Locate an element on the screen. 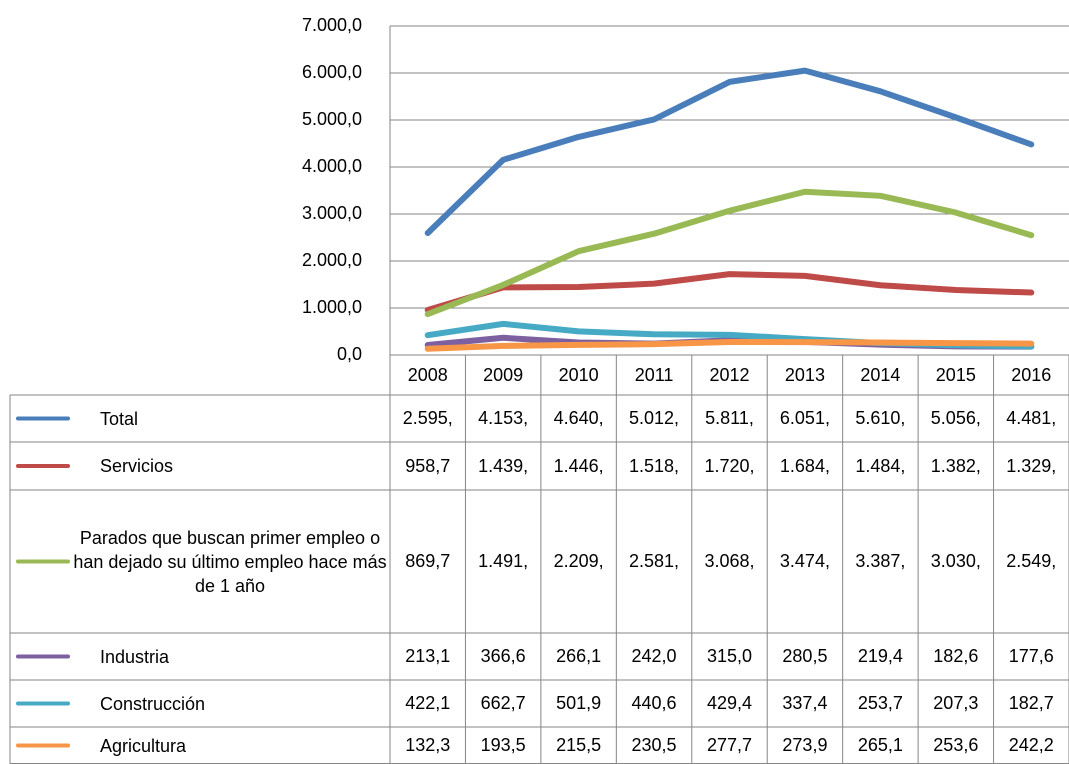  data-label: 1.446, is located at coordinates (578, 465).